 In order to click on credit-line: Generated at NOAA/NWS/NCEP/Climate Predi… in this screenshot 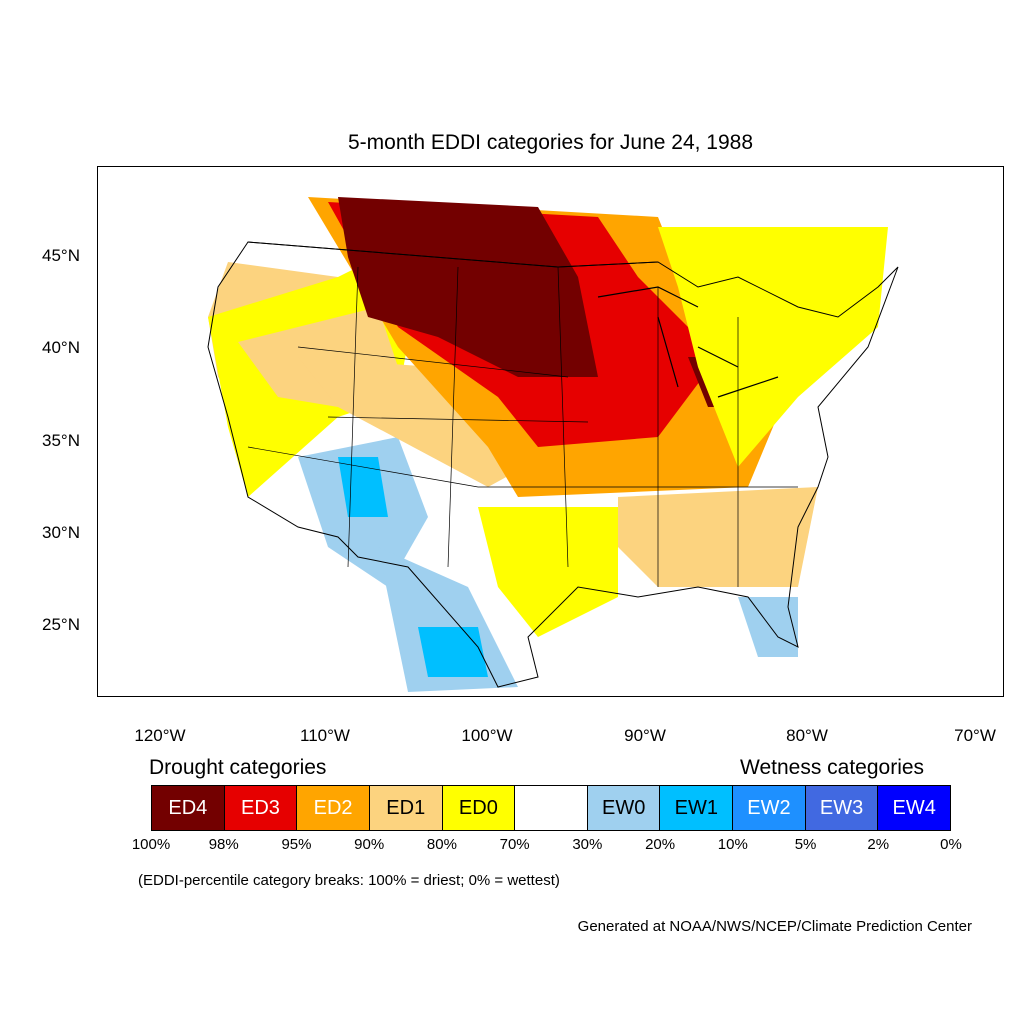, I will do `click(774, 926)`.